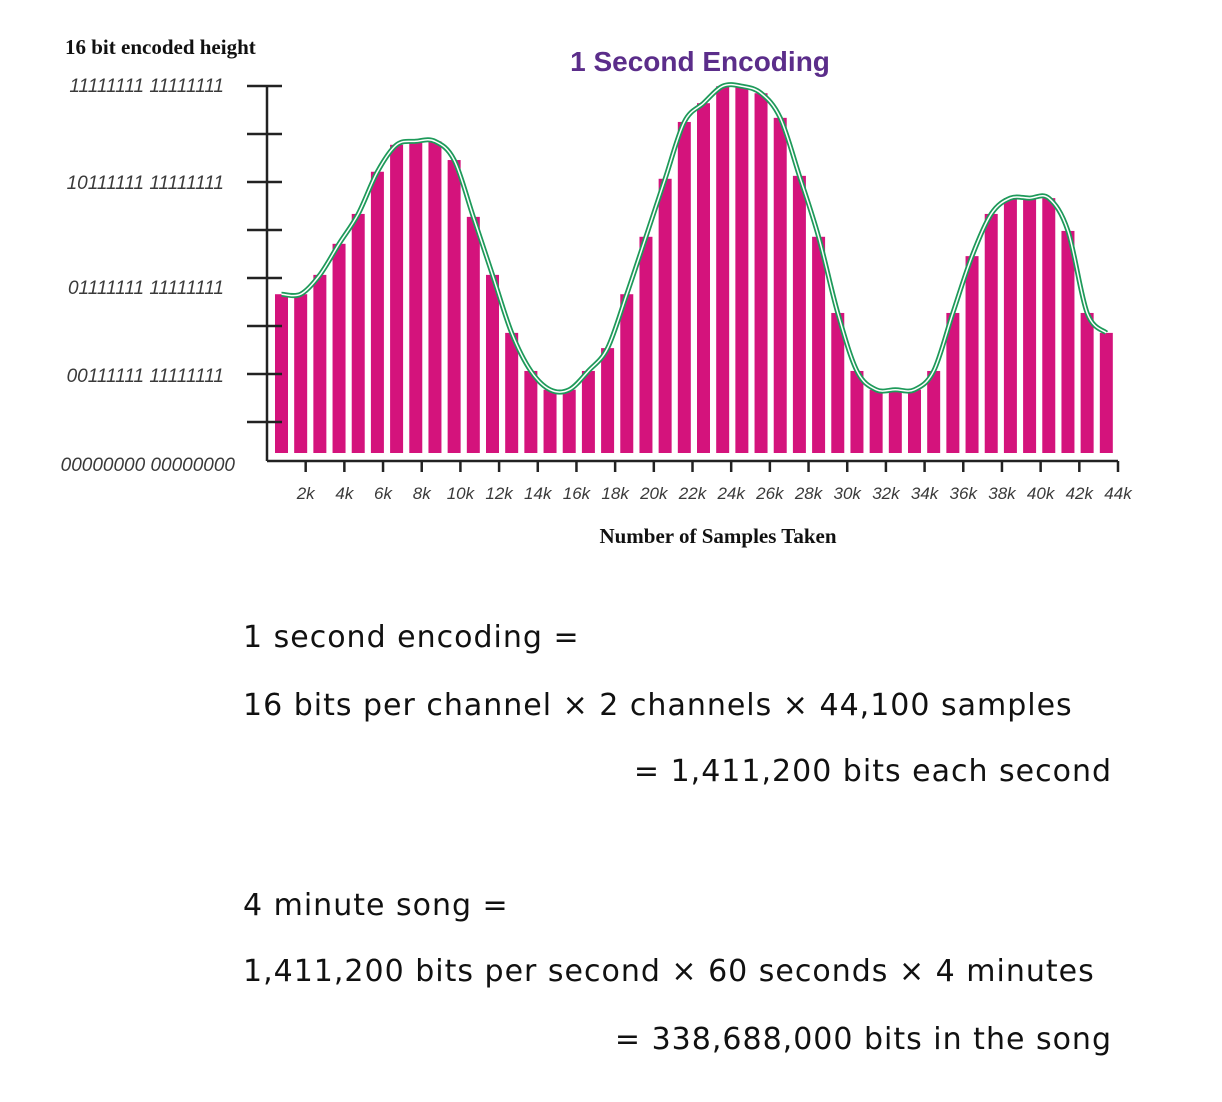 The image size is (1222, 1102). I want to click on x-tick-label: 34k, so click(925, 493).